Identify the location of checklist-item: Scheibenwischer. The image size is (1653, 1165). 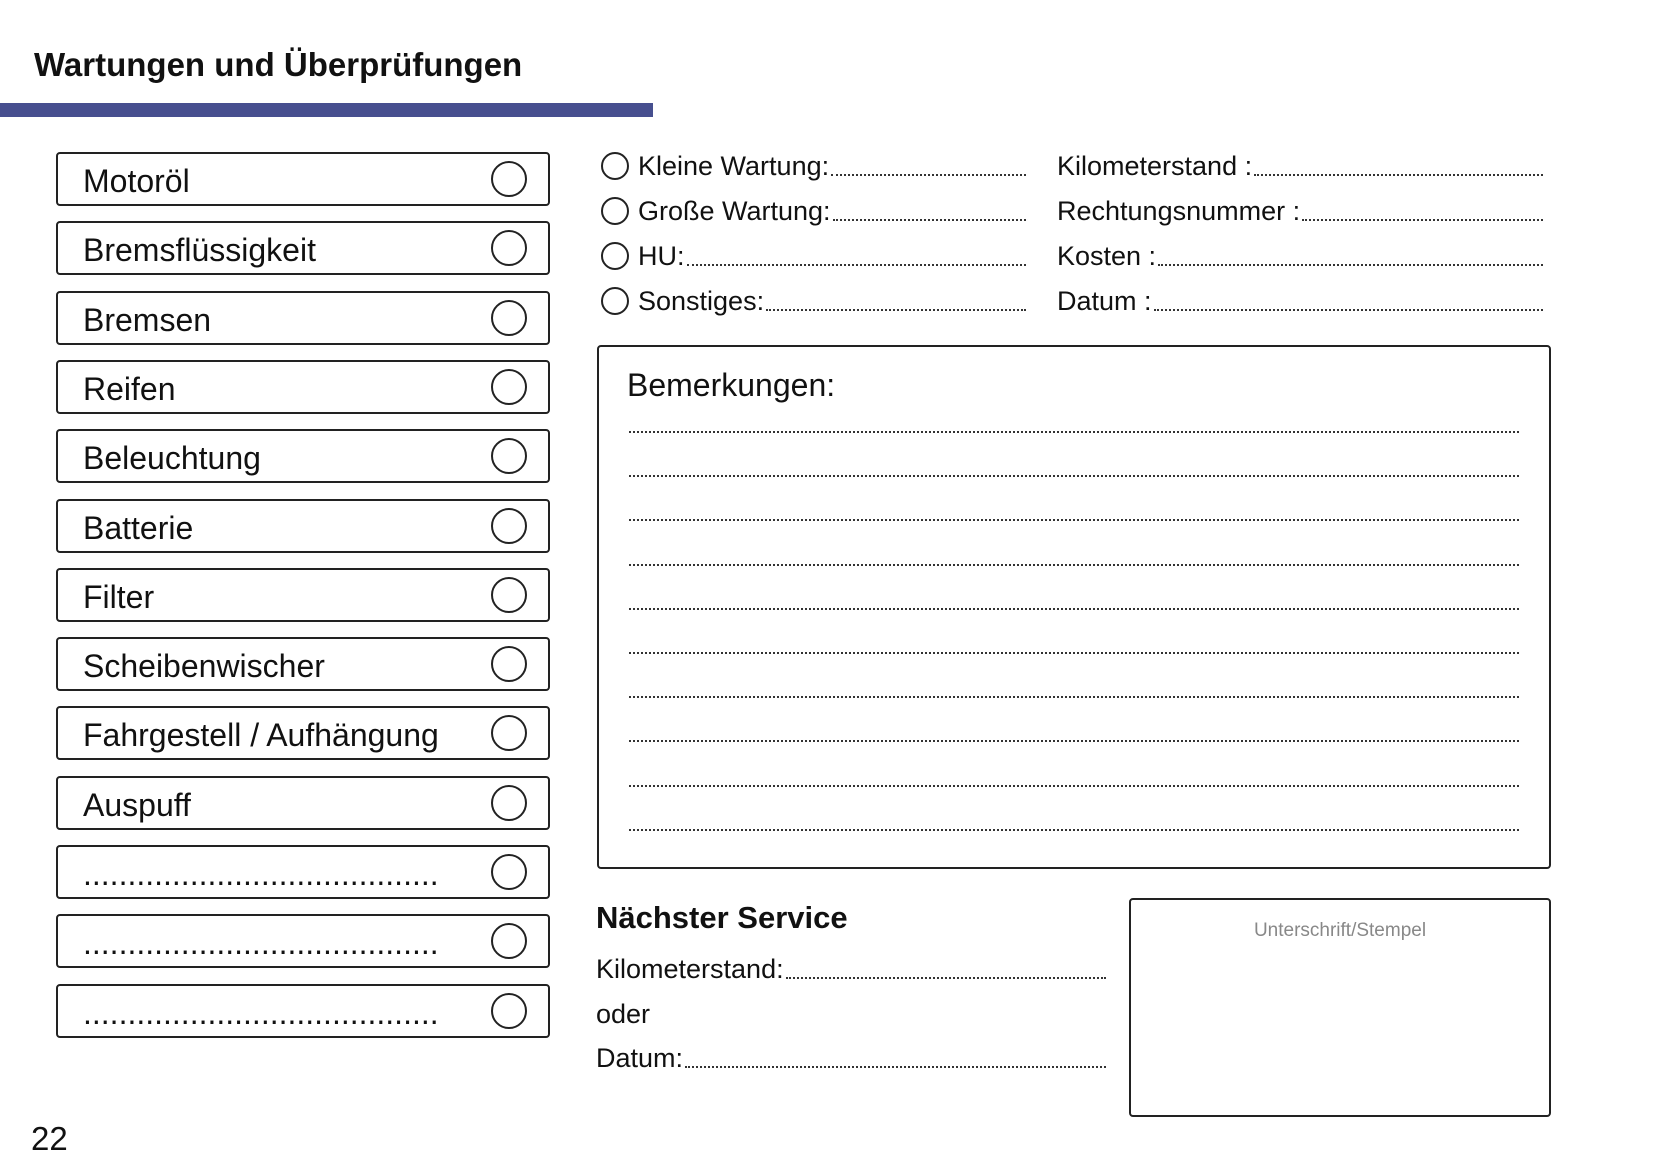
(303, 664).